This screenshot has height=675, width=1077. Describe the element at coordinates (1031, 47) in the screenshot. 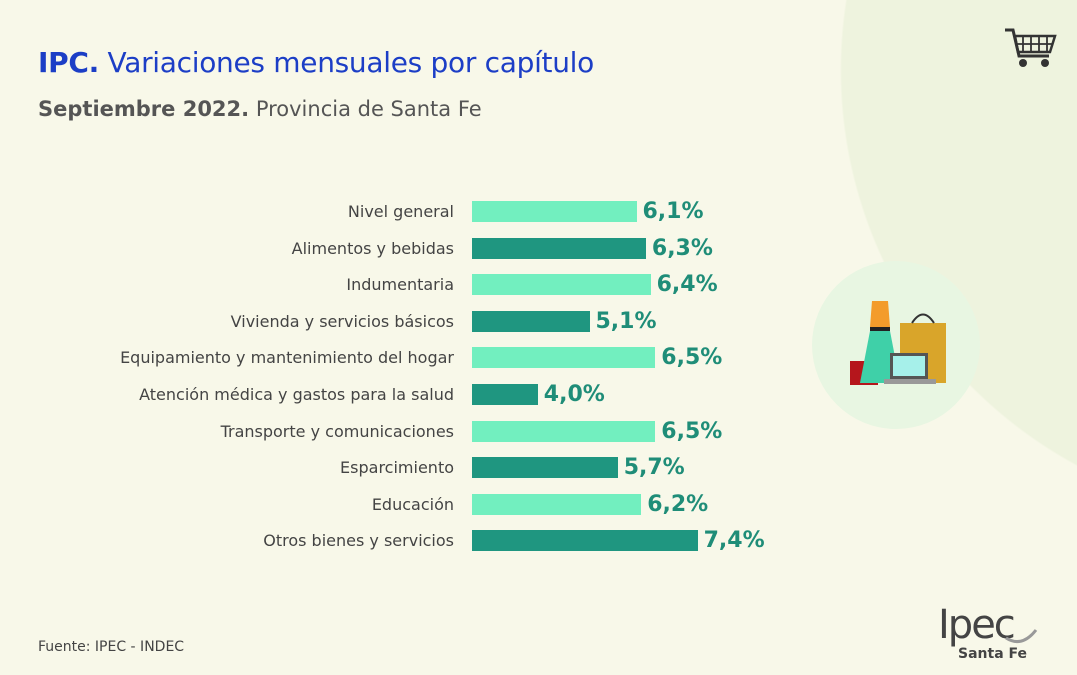

I see `shopping-cart-icon` at that location.